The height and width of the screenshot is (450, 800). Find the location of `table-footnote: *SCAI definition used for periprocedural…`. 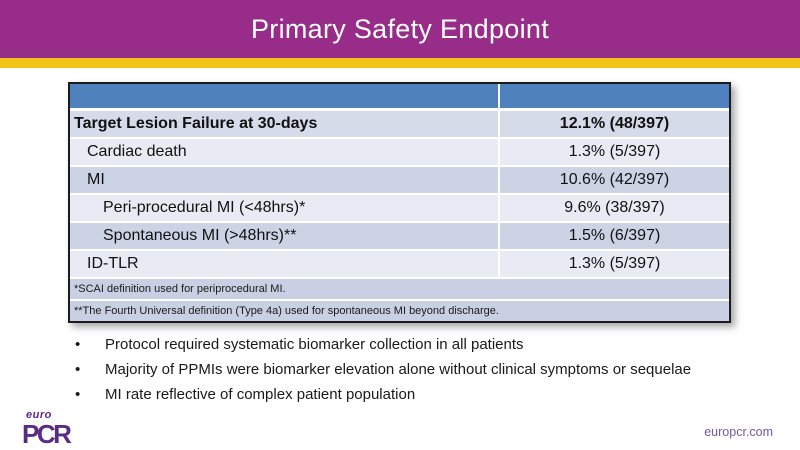

table-footnote: *SCAI definition used for periprocedural… is located at coordinates (399, 288).